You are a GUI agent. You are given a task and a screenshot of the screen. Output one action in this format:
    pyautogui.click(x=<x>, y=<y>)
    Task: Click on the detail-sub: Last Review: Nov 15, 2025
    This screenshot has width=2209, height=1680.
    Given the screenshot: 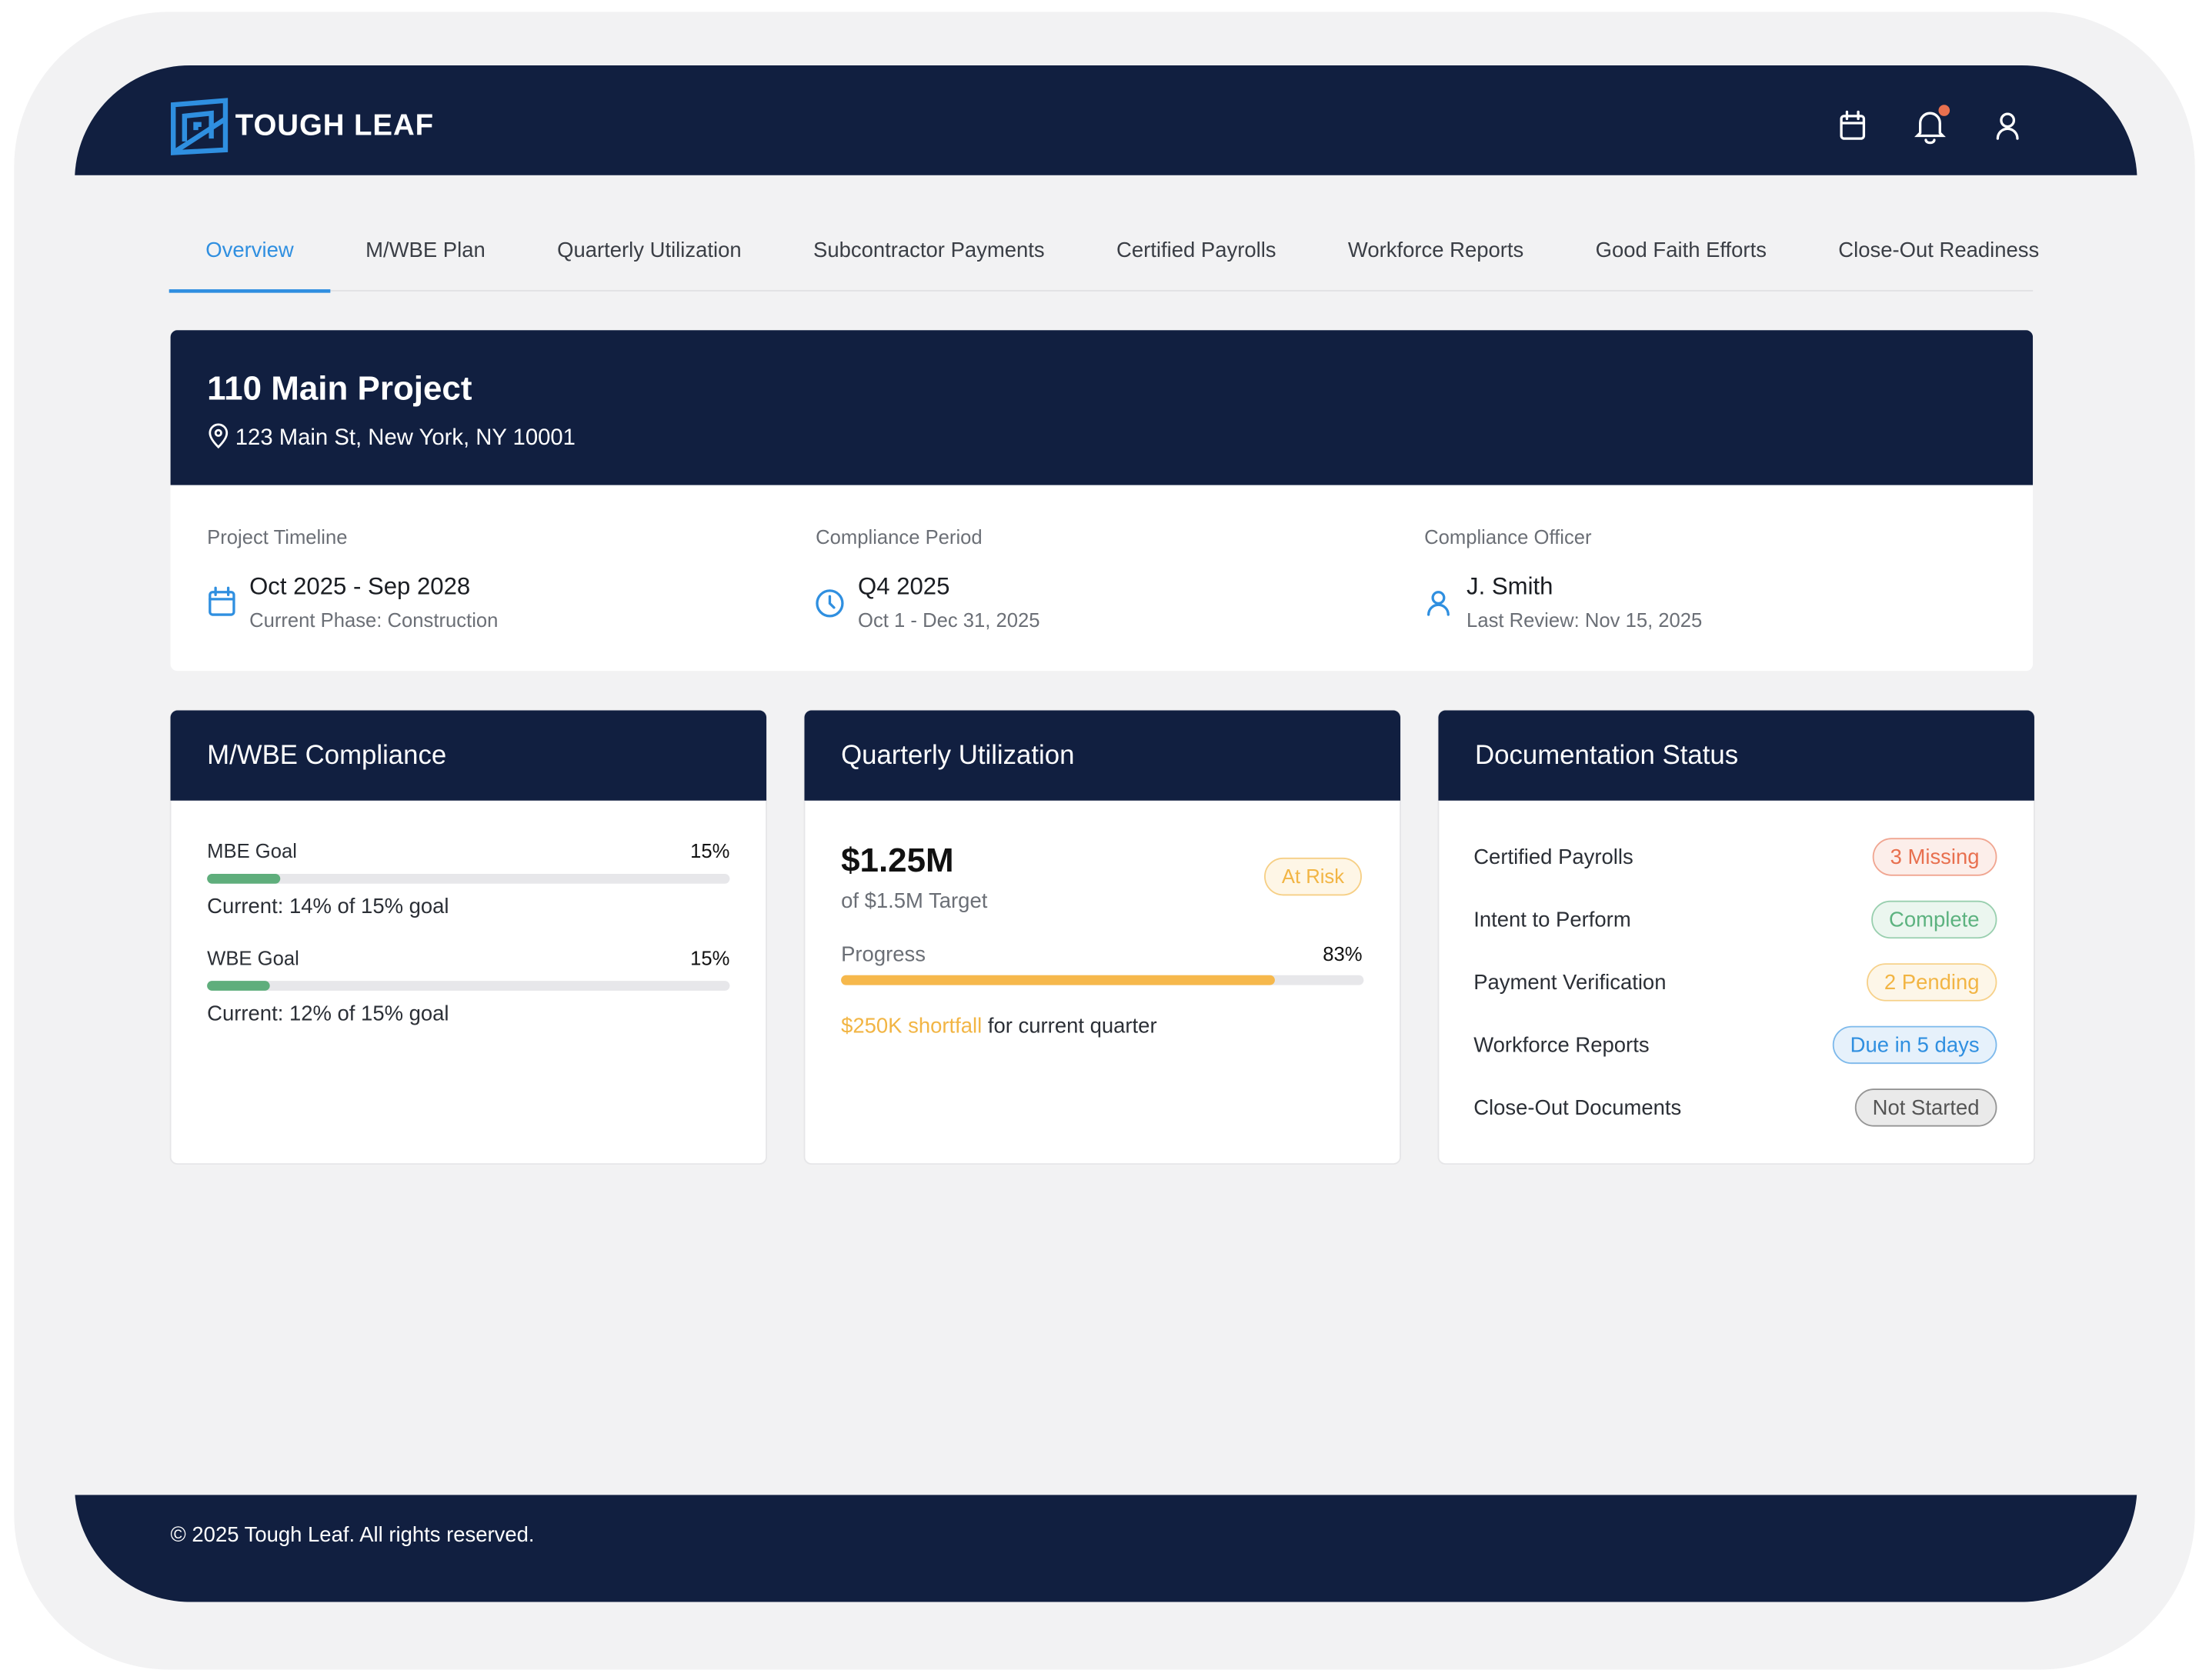 What is the action you would take?
    pyautogui.click(x=1585, y=621)
    